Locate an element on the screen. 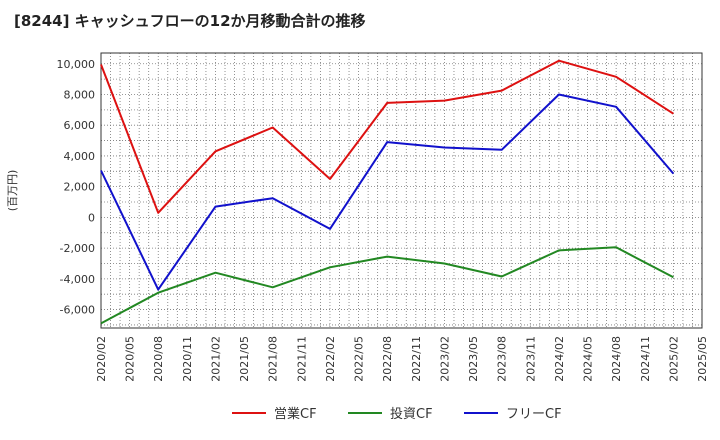 This screenshot has height=440, width=720. legend-label-2: 投資CF is located at coordinates (411, 414).